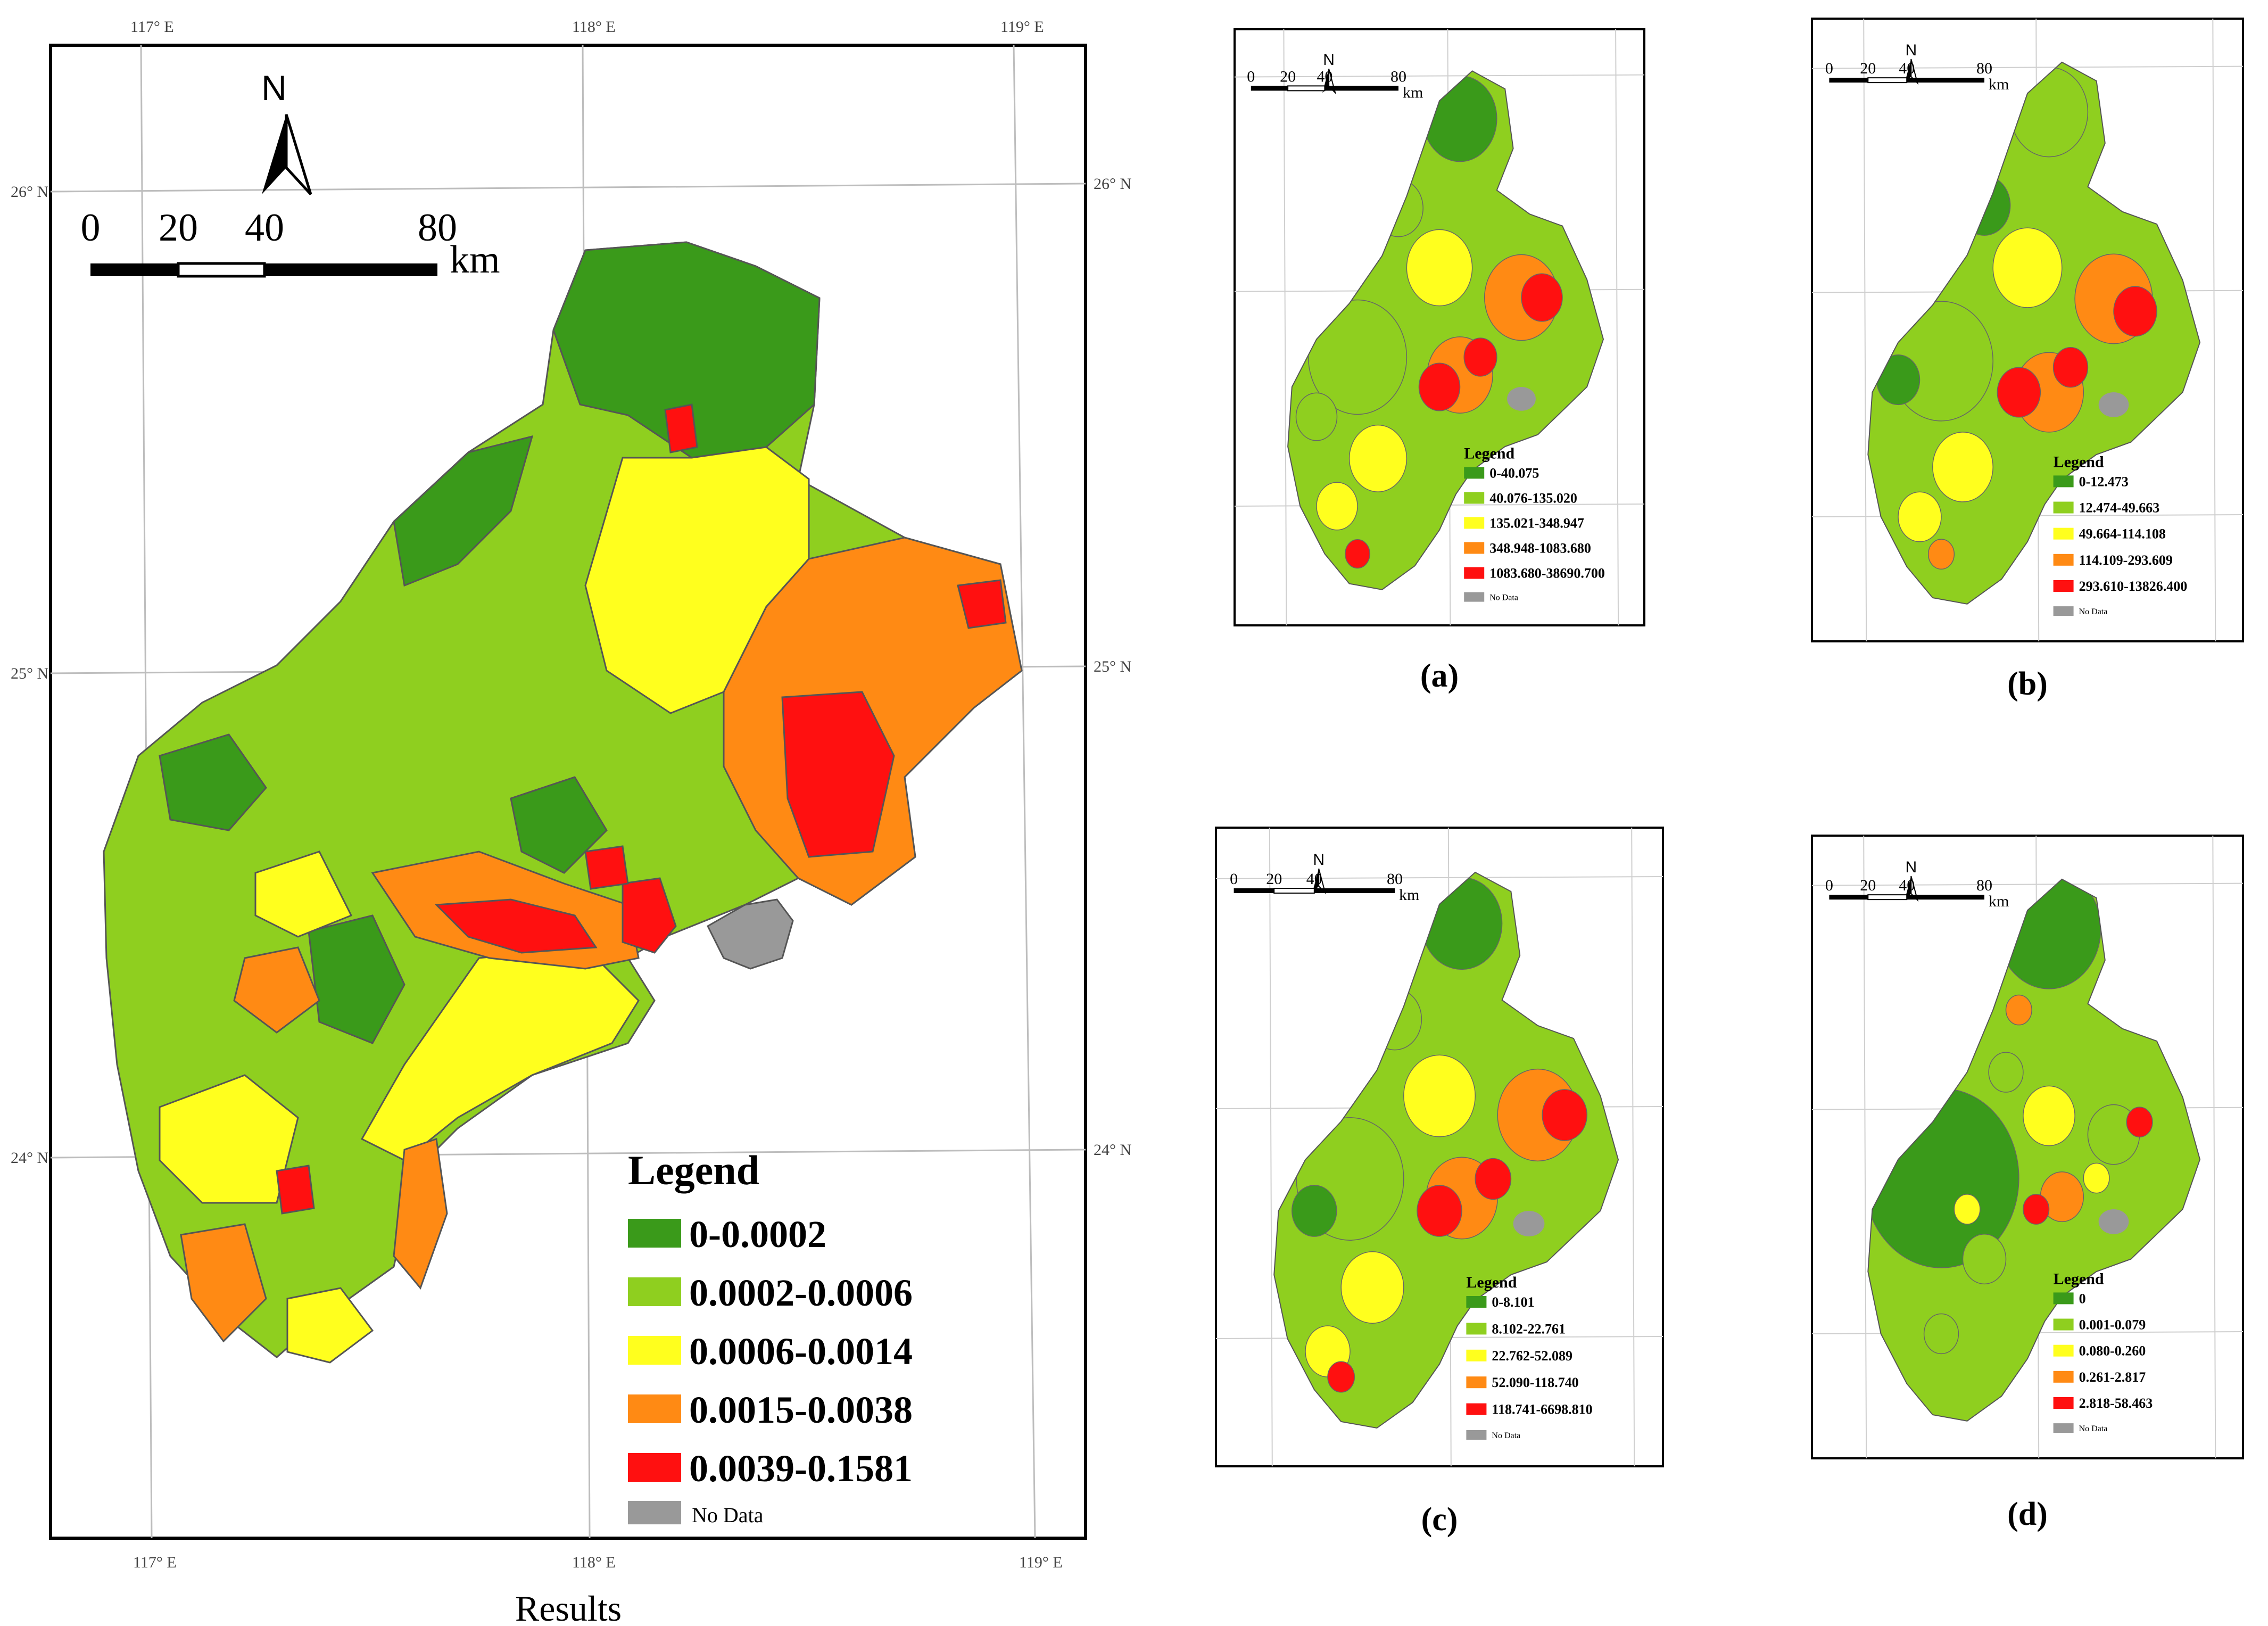 This screenshot has width=2268, height=1626. I want to click on panel-c-no-data-region, so click(1529, 1223).